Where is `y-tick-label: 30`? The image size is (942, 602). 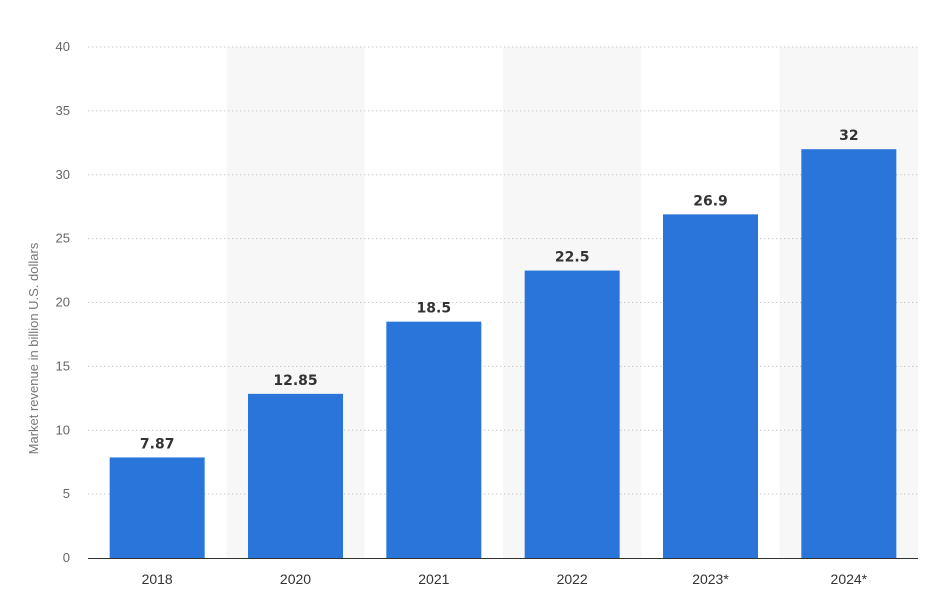
y-tick-label: 30 is located at coordinates (63, 174).